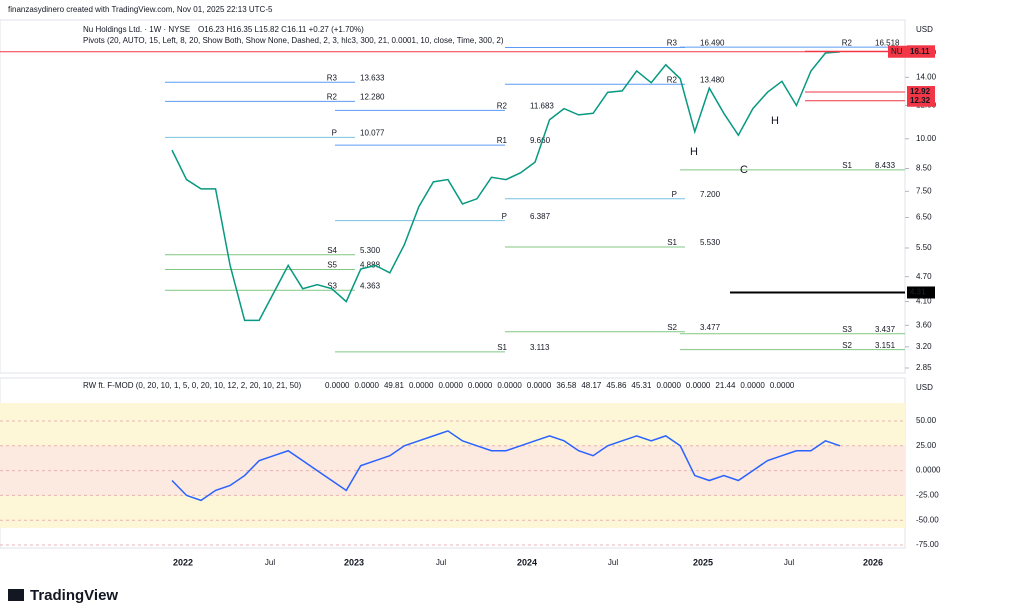 This screenshot has height=616, width=1024. What do you see at coordinates (641, 385) in the screenshot?
I see `indicator-reading: 45.31` at bounding box center [641, 385].